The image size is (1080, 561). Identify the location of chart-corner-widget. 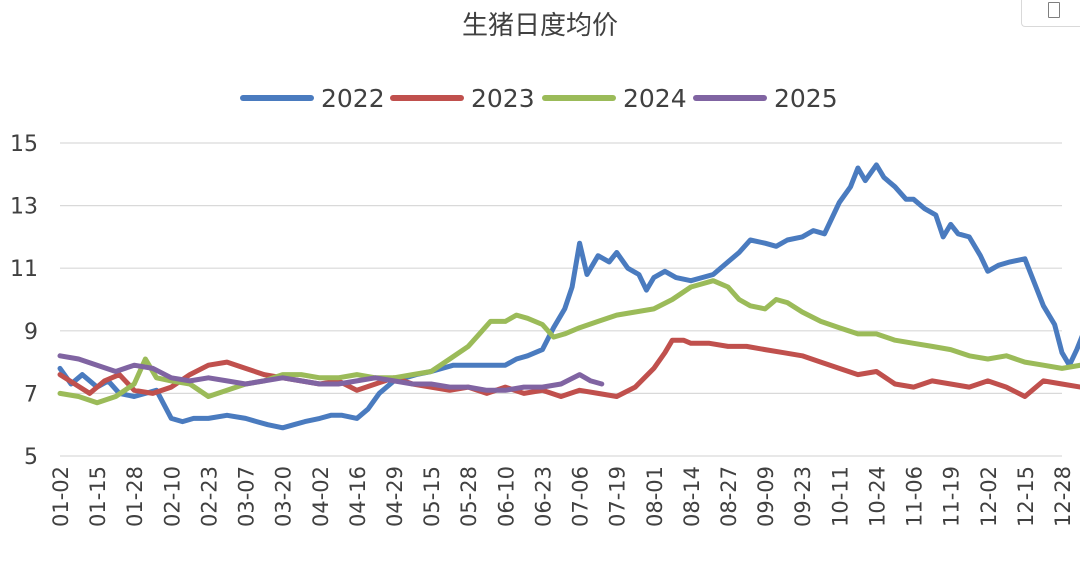
(1050, 13).